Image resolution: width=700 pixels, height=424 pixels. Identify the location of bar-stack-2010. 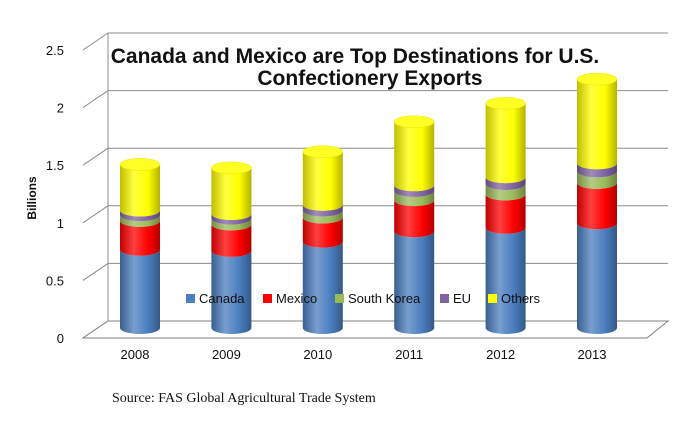
(323, 239).